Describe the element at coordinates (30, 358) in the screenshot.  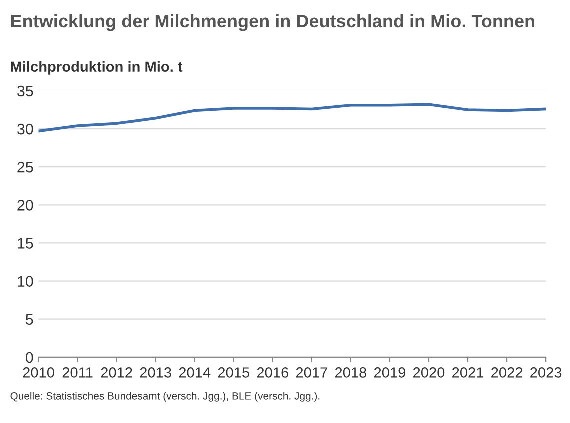
I see `y-tick-label: 0` at that location.